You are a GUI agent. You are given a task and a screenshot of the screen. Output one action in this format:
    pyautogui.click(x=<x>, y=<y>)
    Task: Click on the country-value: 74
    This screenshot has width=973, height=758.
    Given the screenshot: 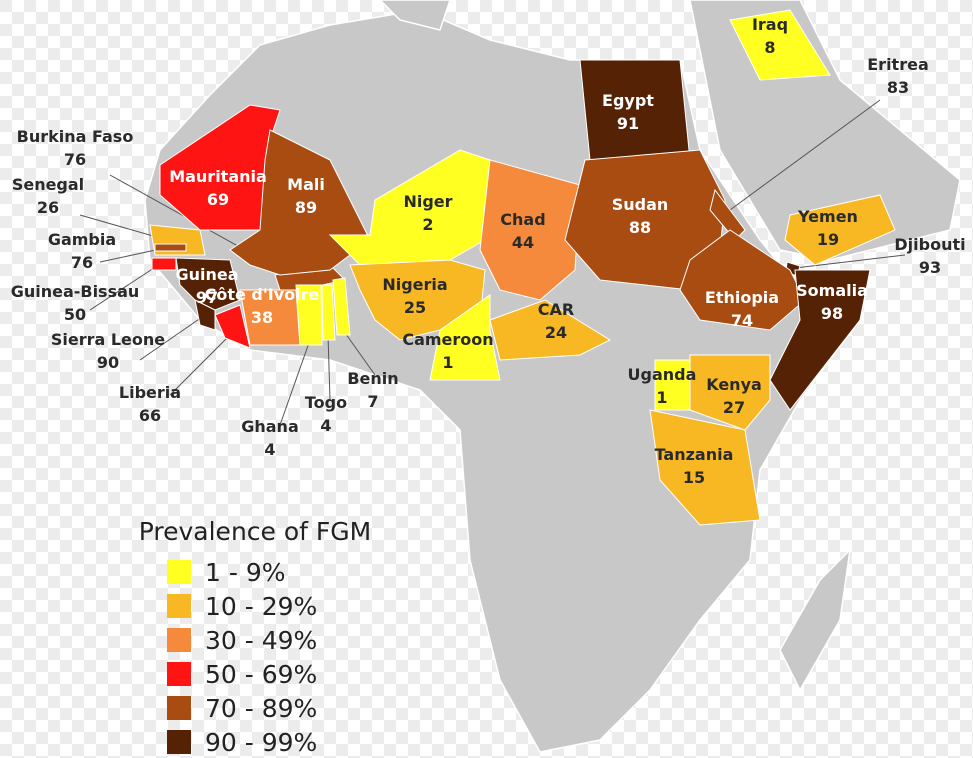 What is the action you would take?
    pyautogui.click(x=742, y=320)
    